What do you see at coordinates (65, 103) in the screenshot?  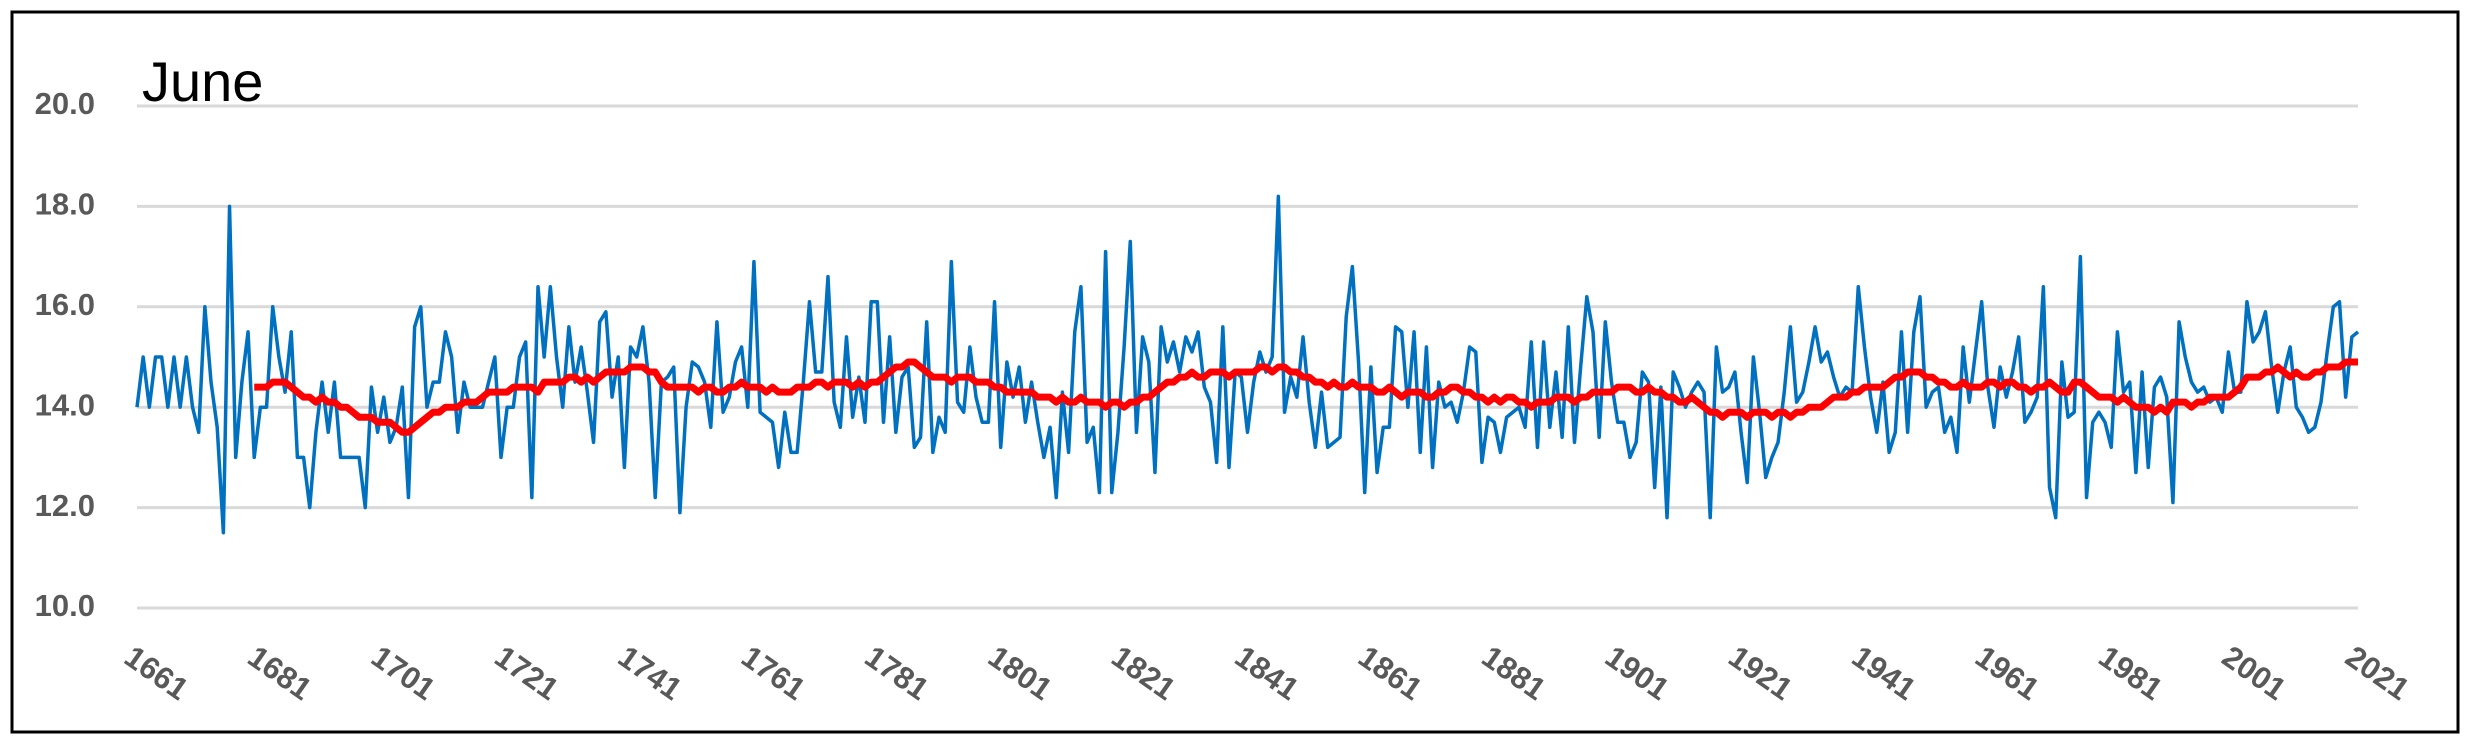 I see `y-tick-label: 20.0` at bounding box center [65, 103].